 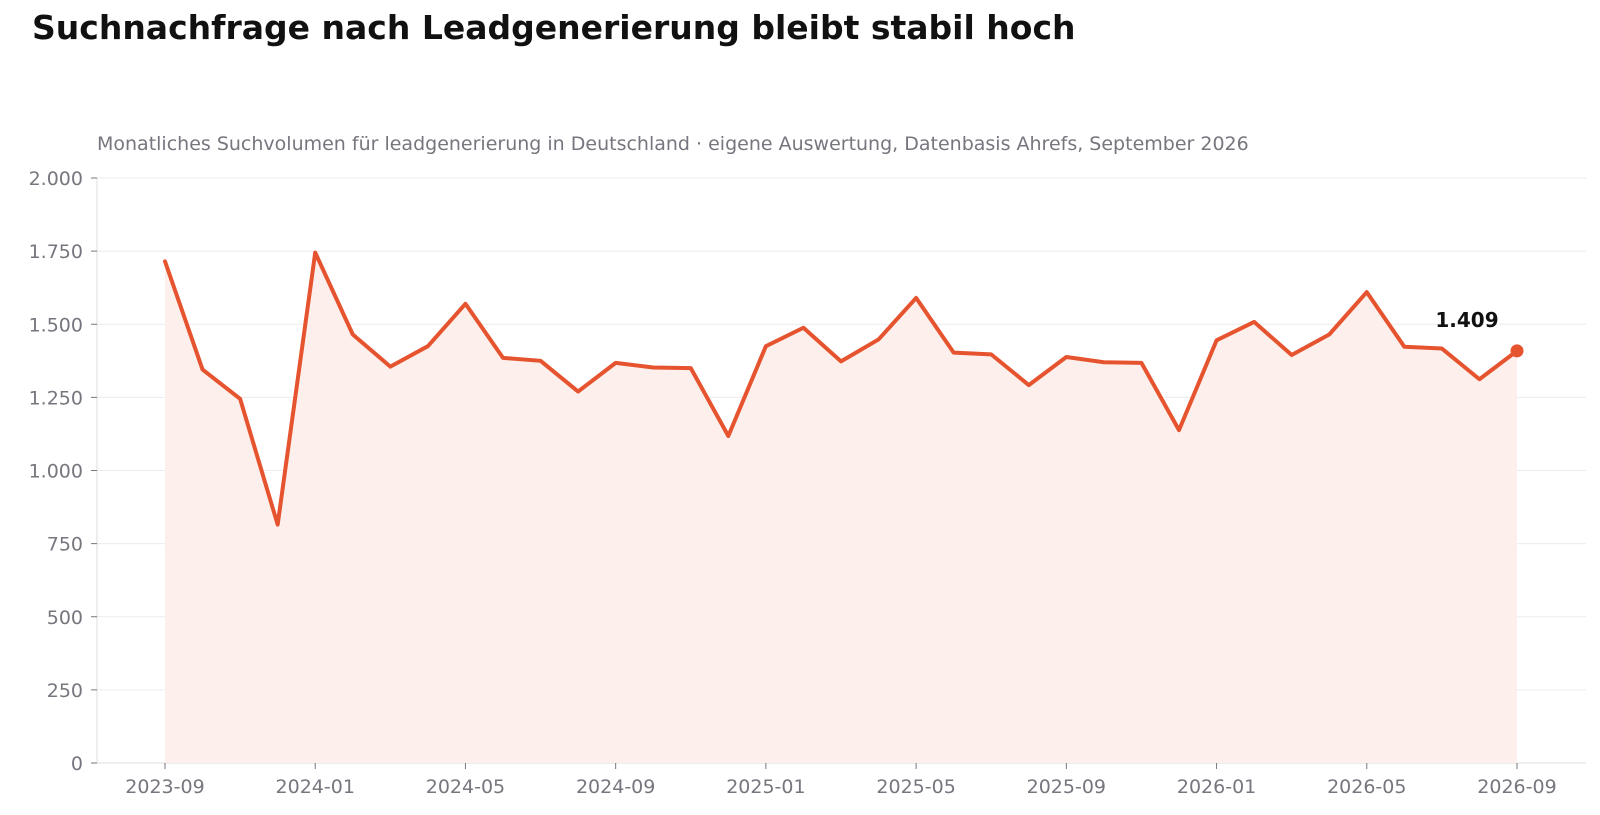 I want to click on y-tick-label: 750, so click(x=65, y=545).